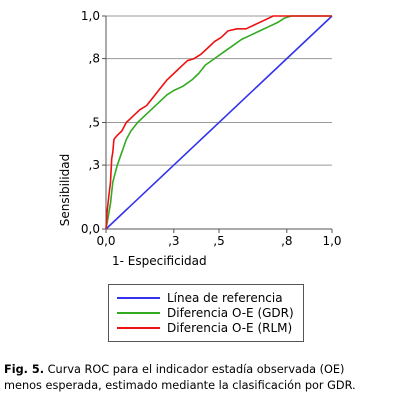  What do you see at coordinates (331, 241) in the screenshot?
I see `x-tick-label-4: 1,0` at bounding box center [331, 241].